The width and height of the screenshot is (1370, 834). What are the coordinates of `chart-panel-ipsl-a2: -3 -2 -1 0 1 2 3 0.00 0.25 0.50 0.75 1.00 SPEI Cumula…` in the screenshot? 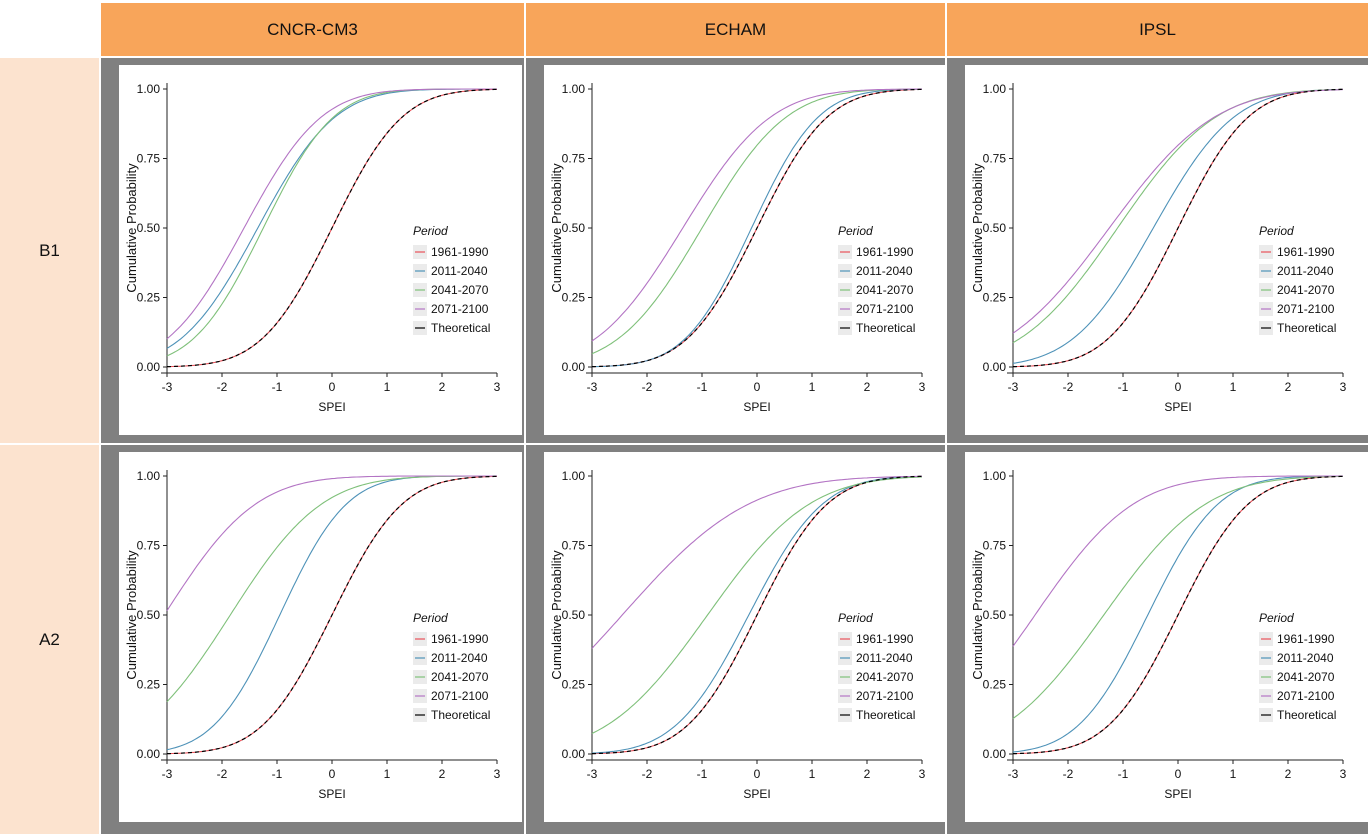 It's located at (1157, 639).